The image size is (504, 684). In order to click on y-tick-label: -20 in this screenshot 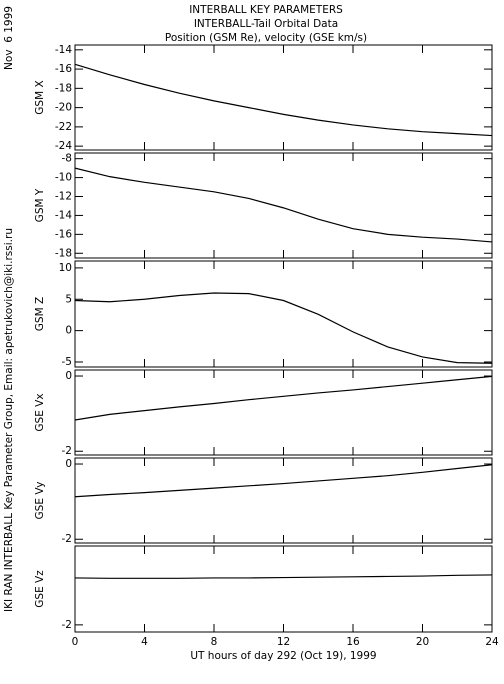, I will do `click(63, 108)`.